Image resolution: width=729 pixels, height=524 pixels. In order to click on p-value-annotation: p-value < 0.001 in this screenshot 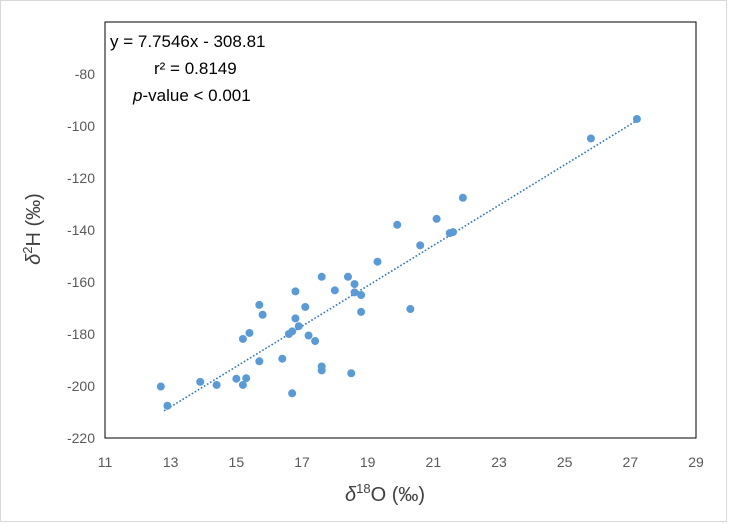, I will do `click(191, 95)`.